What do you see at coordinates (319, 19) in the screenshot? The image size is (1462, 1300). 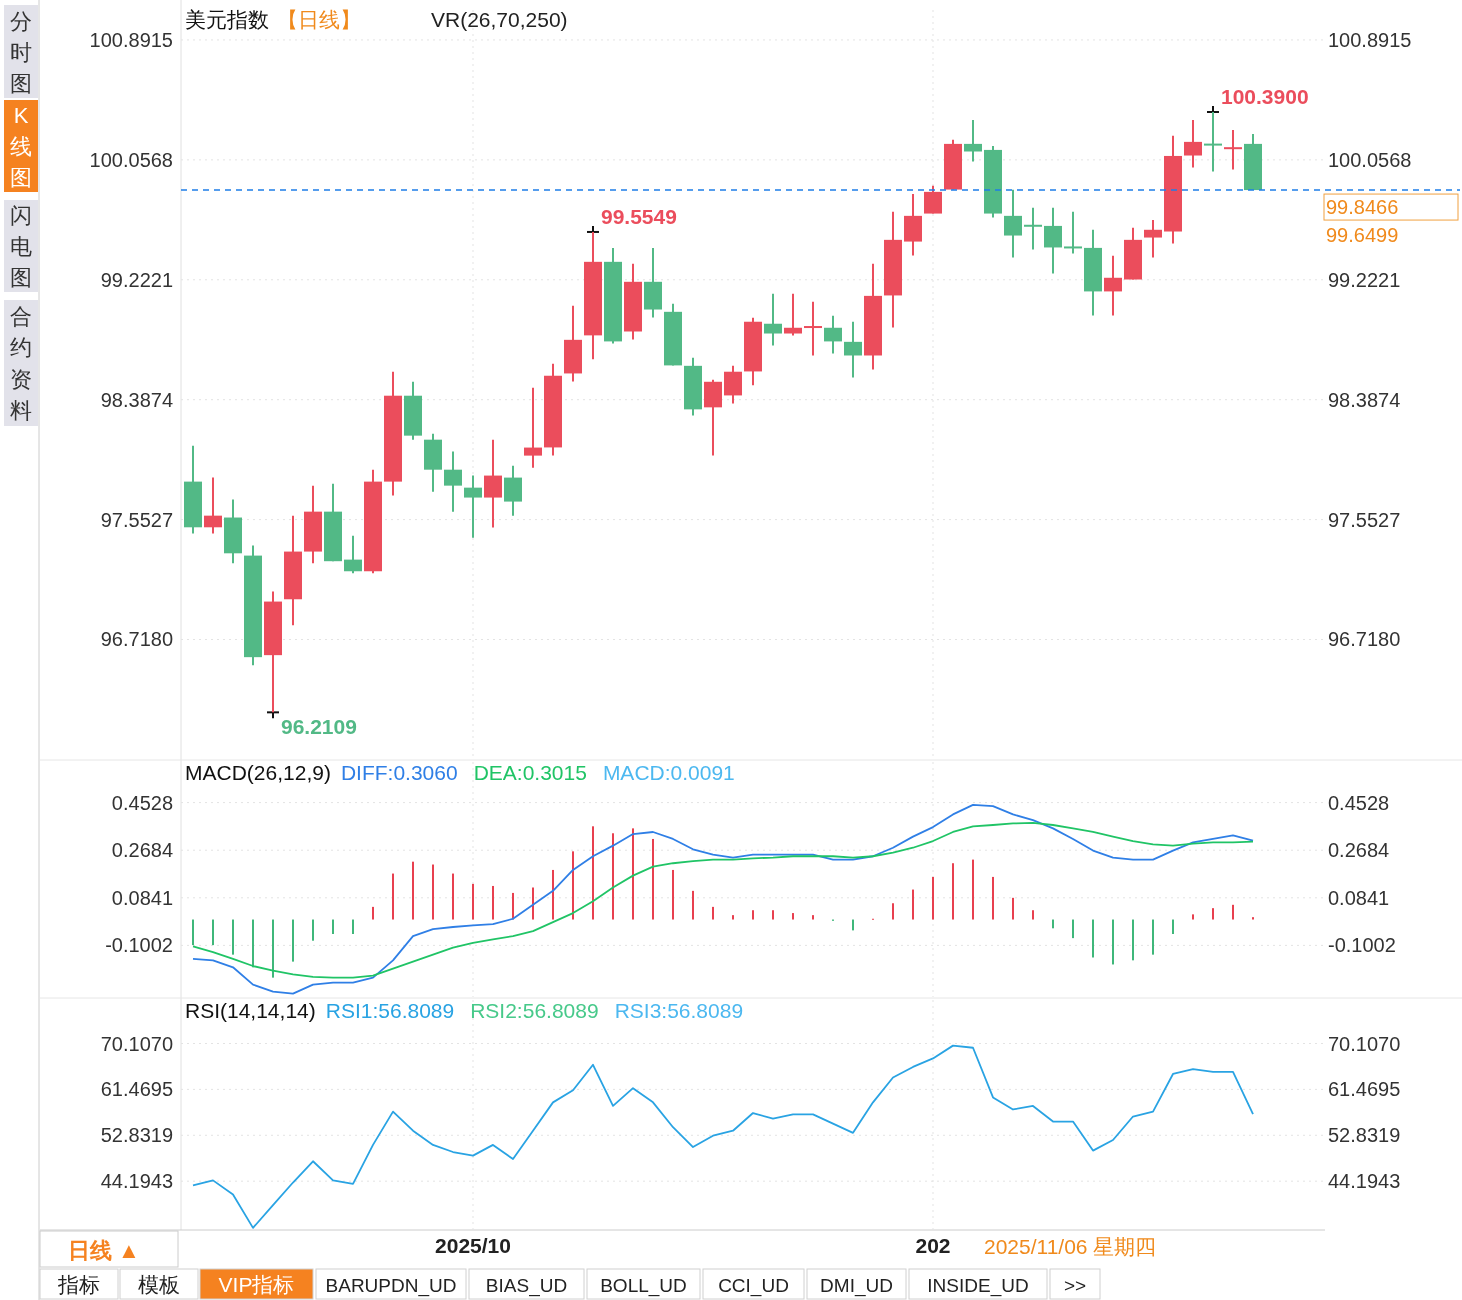 I see `chart-subtitle: 【日线】` at bounding box center [319, 19].